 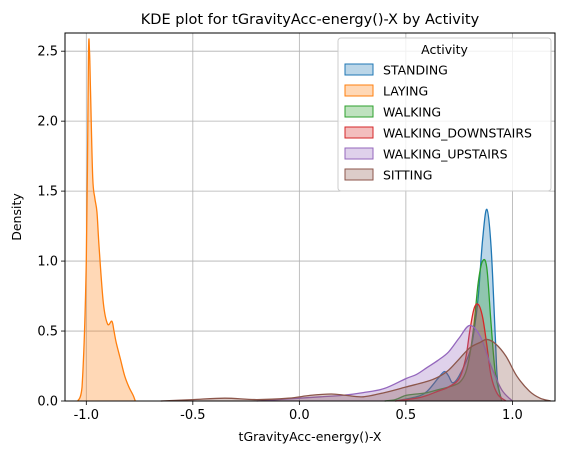 What do you see at coordinates (359, 153) in the screenshot?
I see `legend-swatch-walking-upstairs` at bounding box center [359, 153].